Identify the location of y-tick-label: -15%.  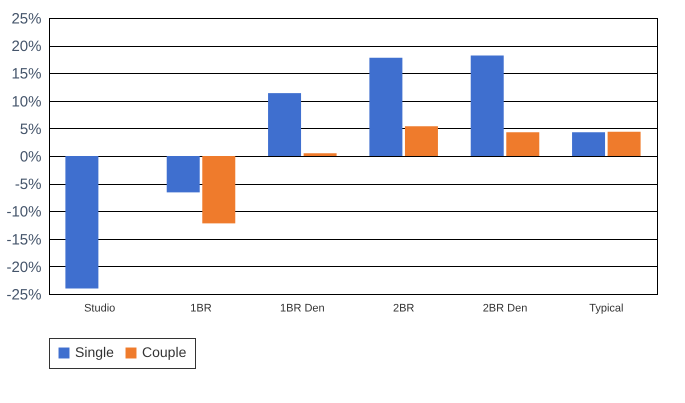
(24, 239).